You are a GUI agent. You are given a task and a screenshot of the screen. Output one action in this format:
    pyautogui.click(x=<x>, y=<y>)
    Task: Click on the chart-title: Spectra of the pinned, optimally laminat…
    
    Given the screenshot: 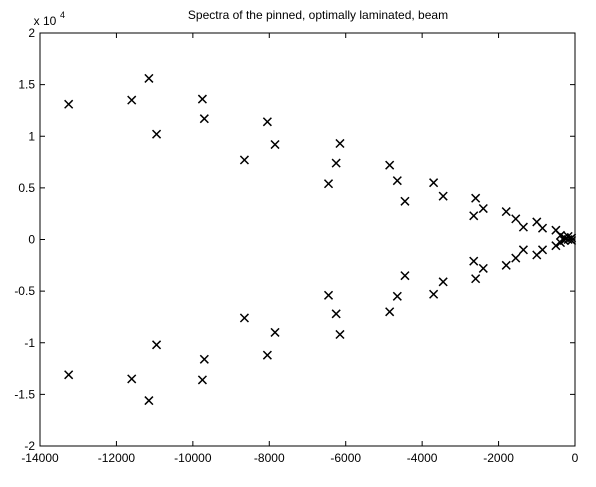 What is the action you would take?
    pyautogui.click(x=318, y=15)
    